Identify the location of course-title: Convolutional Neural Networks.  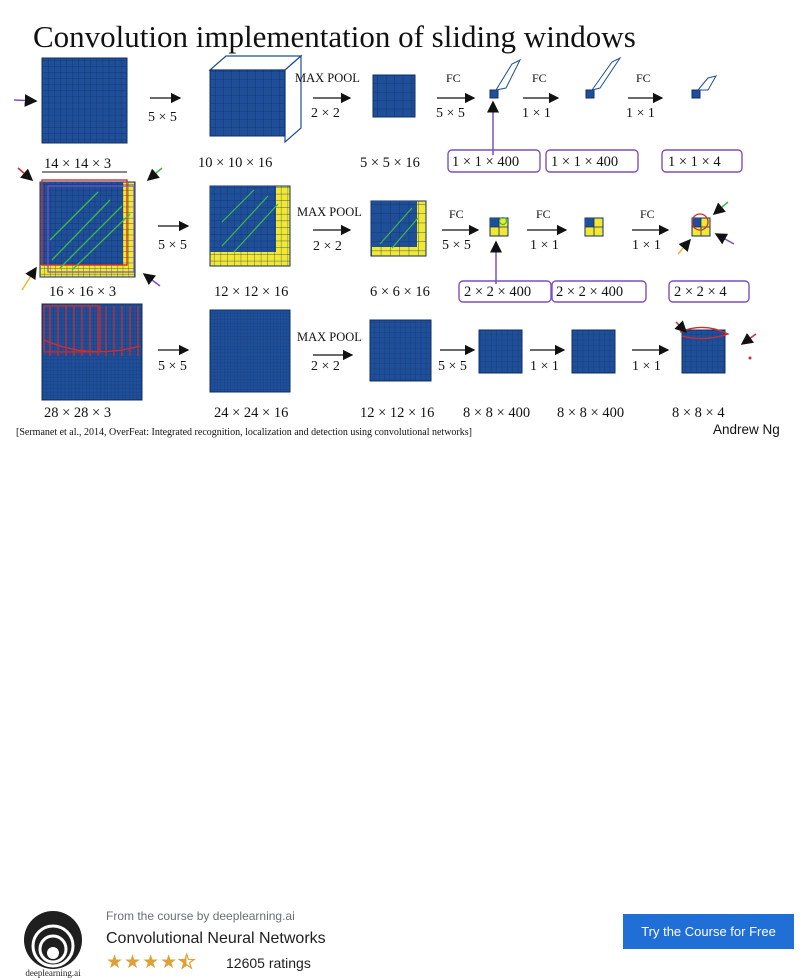
(216, 938).